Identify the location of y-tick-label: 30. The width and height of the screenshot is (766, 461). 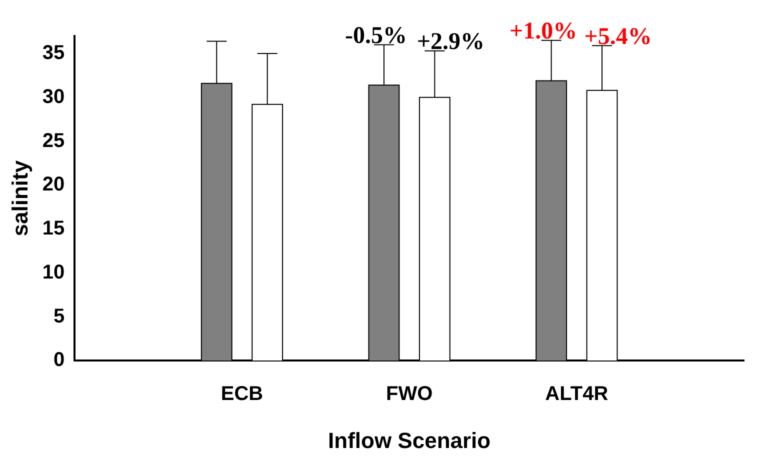
(53, 97).